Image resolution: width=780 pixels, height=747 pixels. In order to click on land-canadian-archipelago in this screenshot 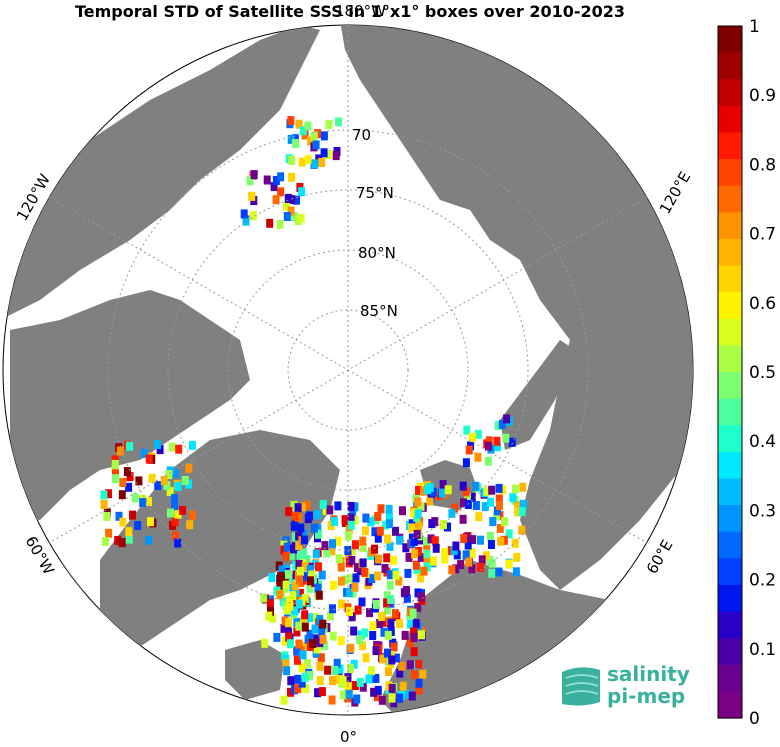, I will do `click(130, 405)`.